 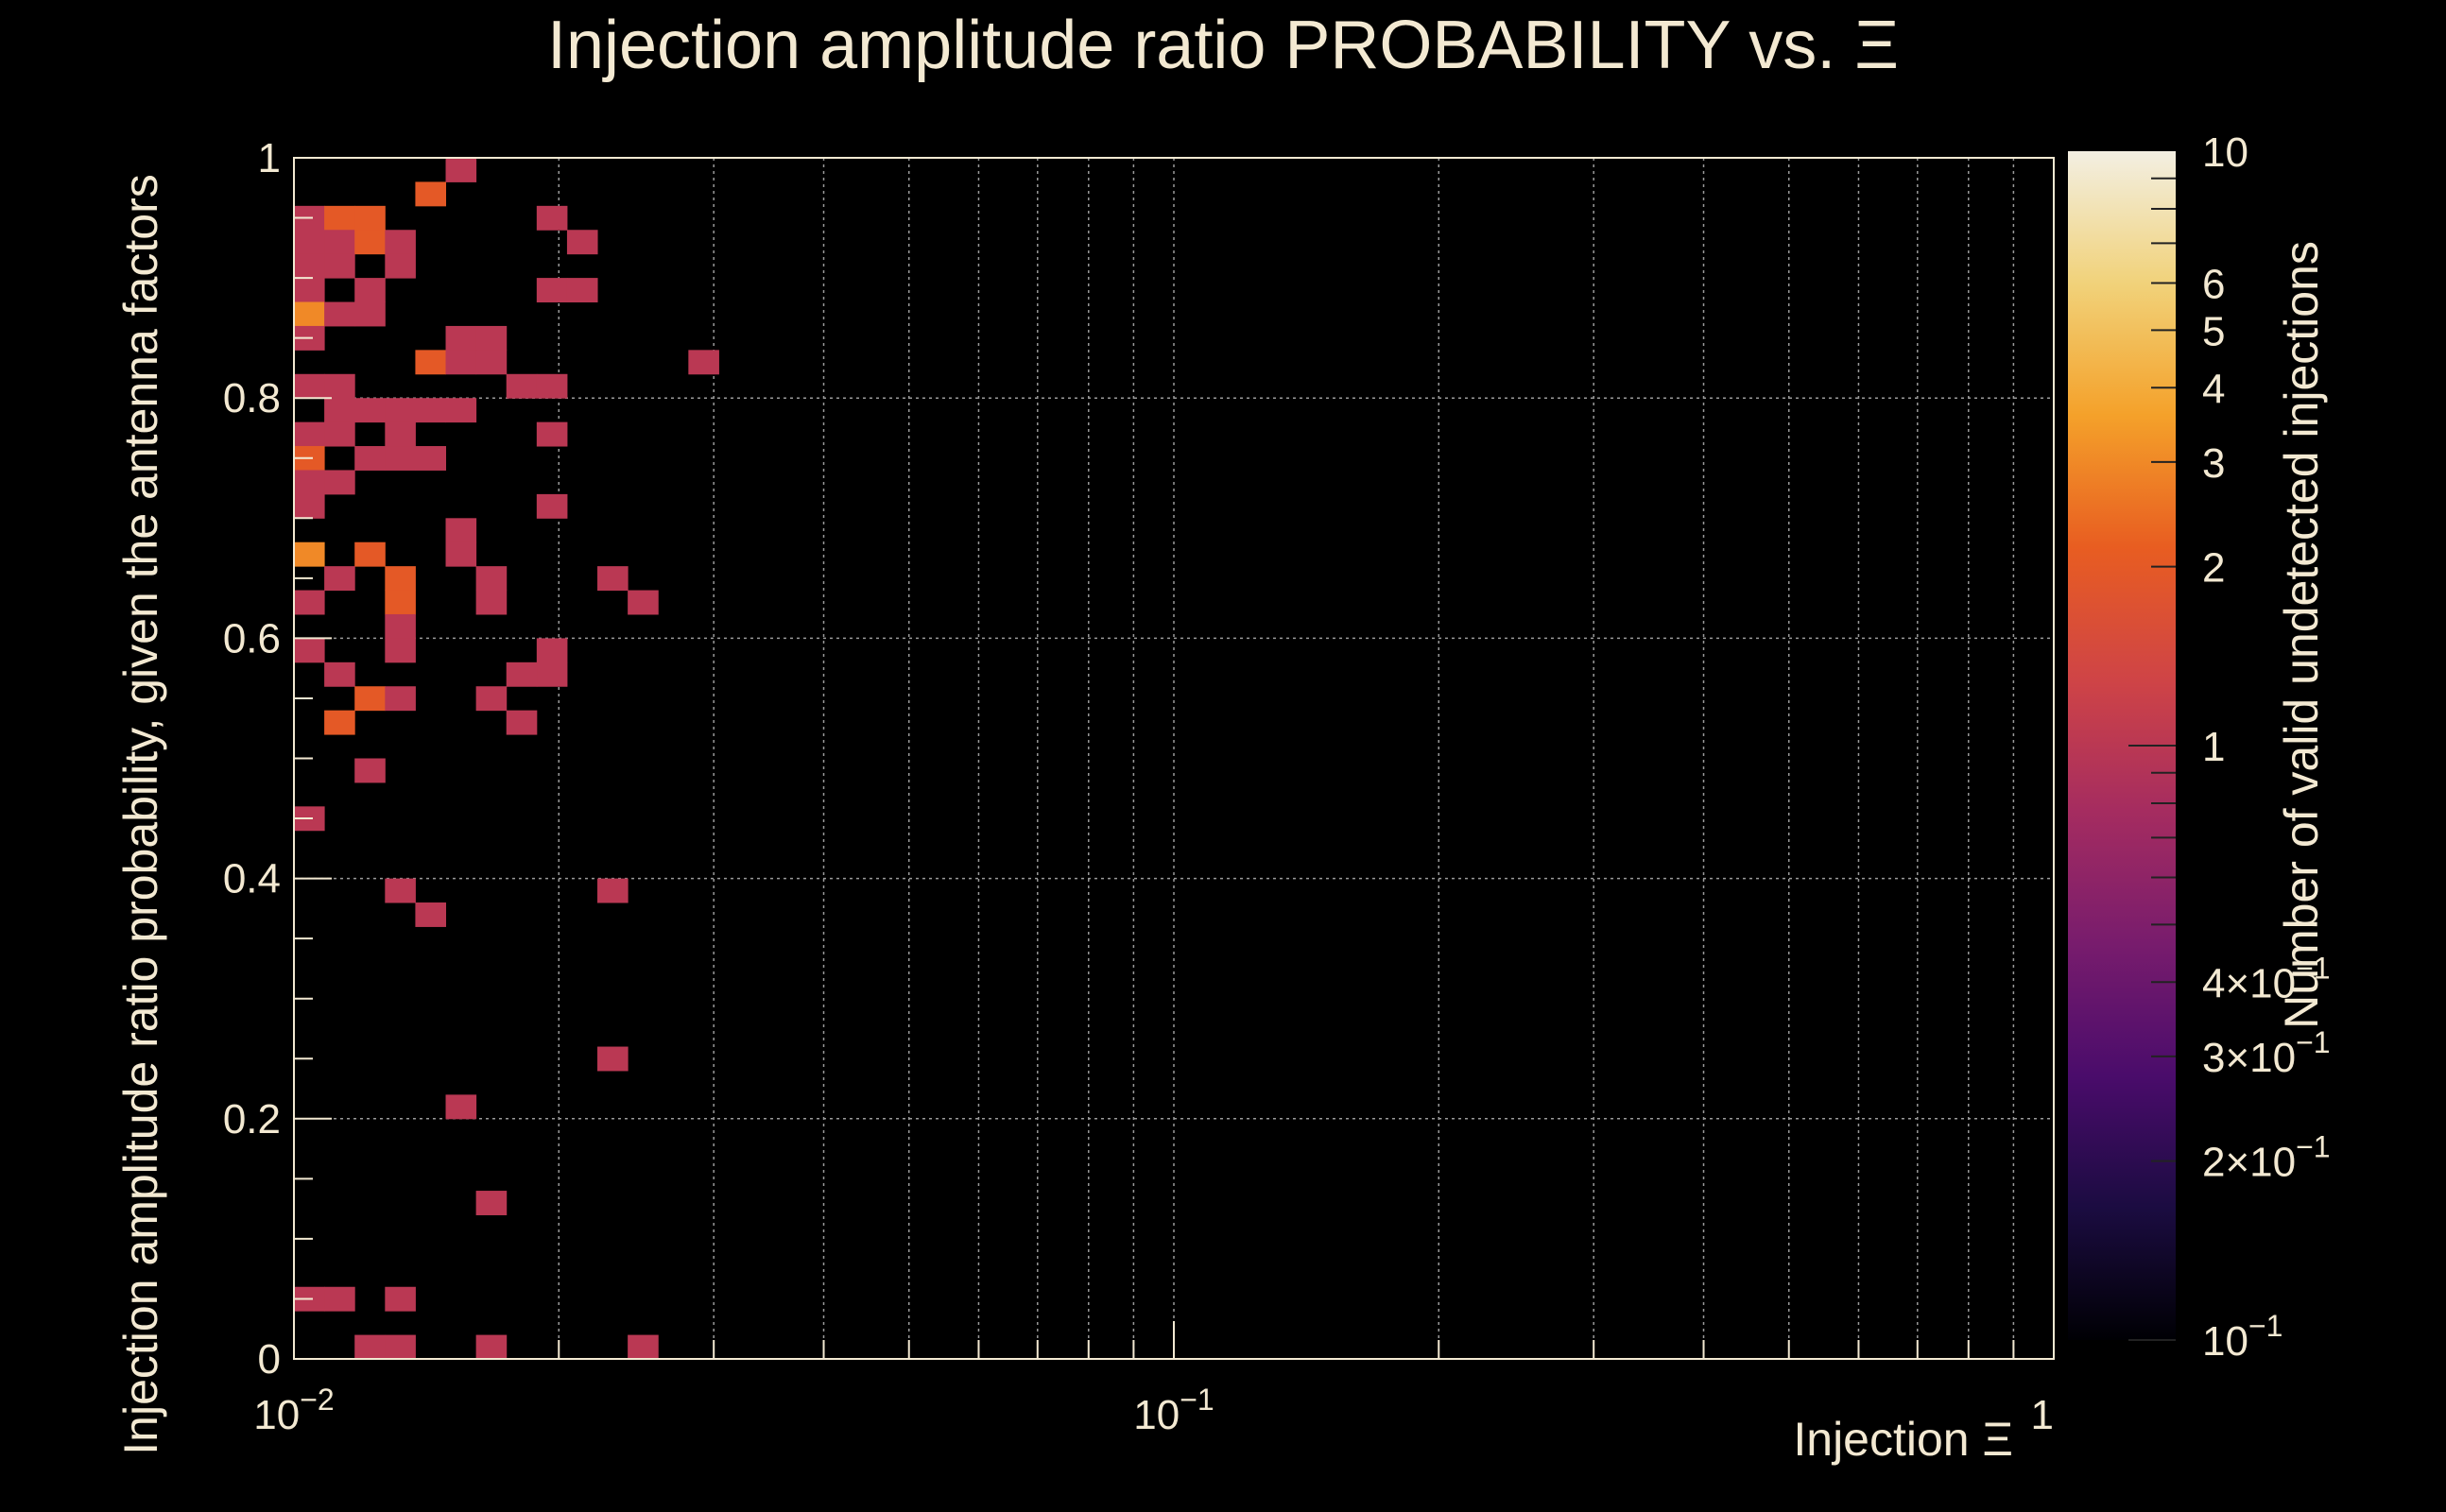 I want to click on colorbar-tick-mantissa: 4, so click(x=2213, y=389).